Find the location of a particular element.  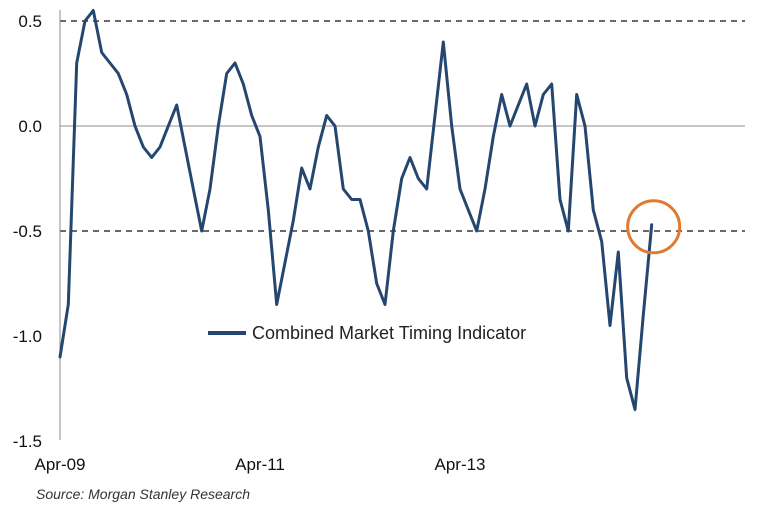

legend: Combined Market Timing Indicator is located at coordinates (367, 333).